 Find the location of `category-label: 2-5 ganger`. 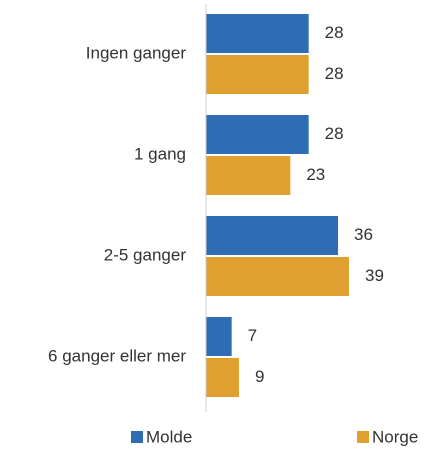

category-label: 2-5 ganger is located at coordinates (145, 254).